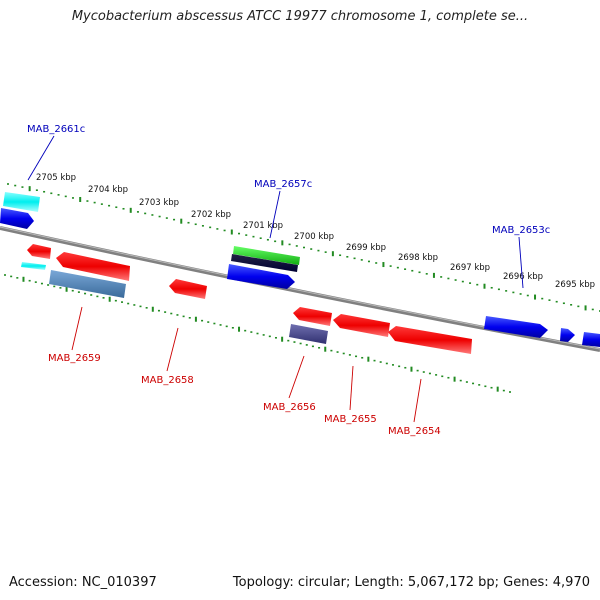 The image size is (600, 600). I want to click on gene-label-mab-2653c: MAB_2653c, so click(521, 230).